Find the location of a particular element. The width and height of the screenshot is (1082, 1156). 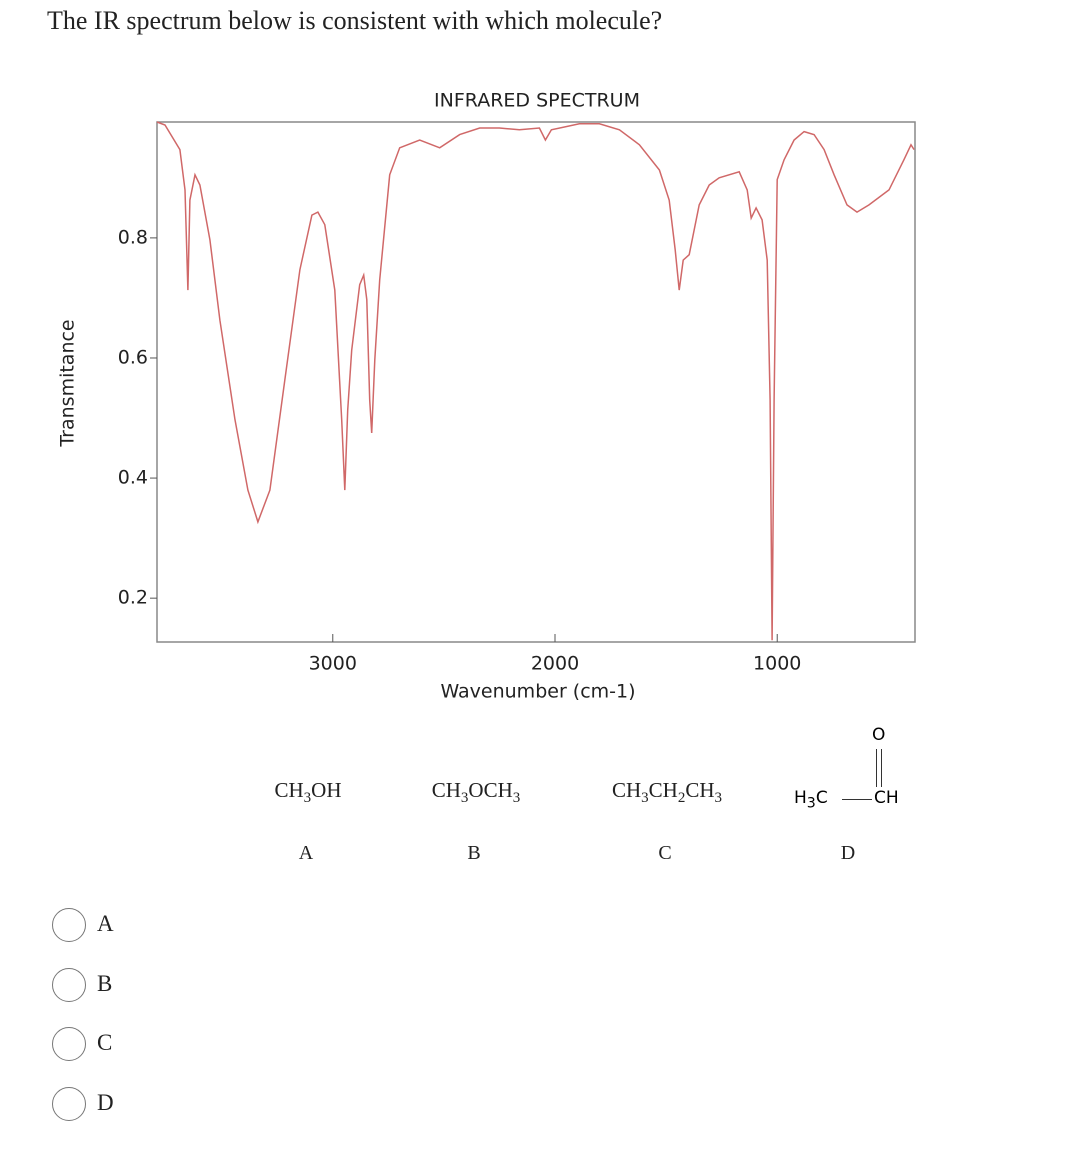

x-tick-label: 1000 is located at coordinates (777, 664).